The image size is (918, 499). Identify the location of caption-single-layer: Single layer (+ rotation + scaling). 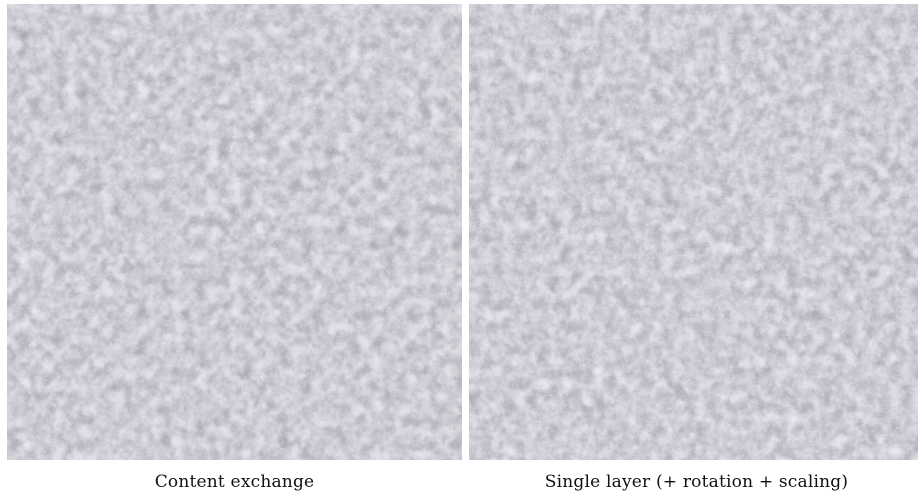
(696, 482).